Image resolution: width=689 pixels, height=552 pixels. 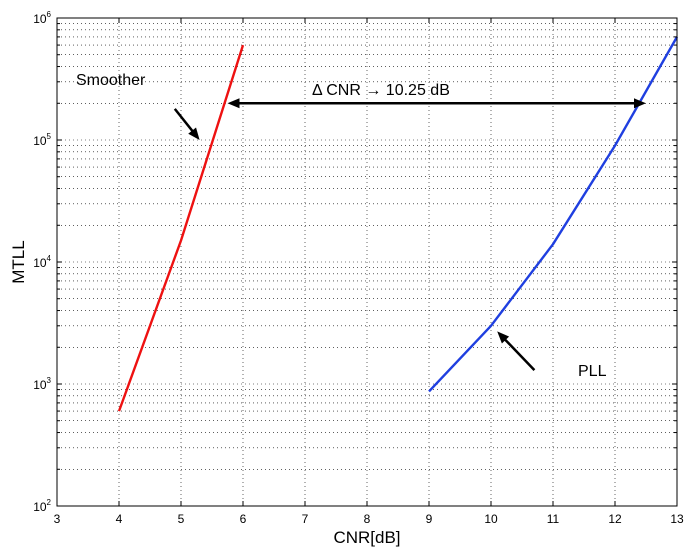 I want to click on y-tick-label: 10², so click(x=42, y=506).